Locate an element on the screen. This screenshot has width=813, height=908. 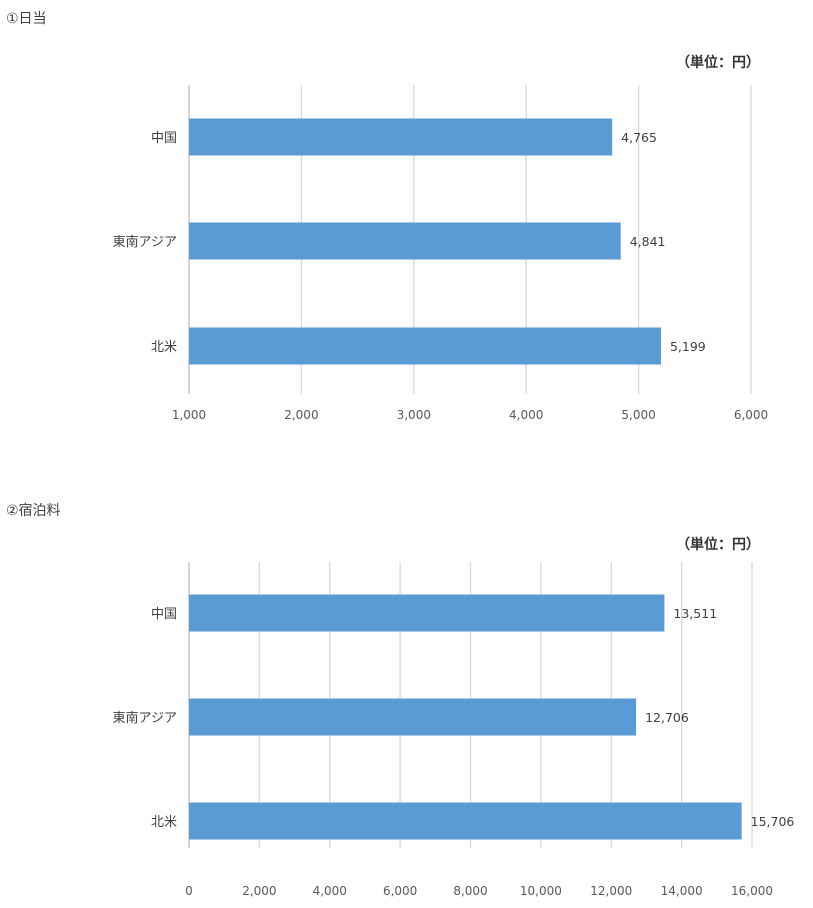
x-tick-label: 0 is located at coordinates (189, 891).